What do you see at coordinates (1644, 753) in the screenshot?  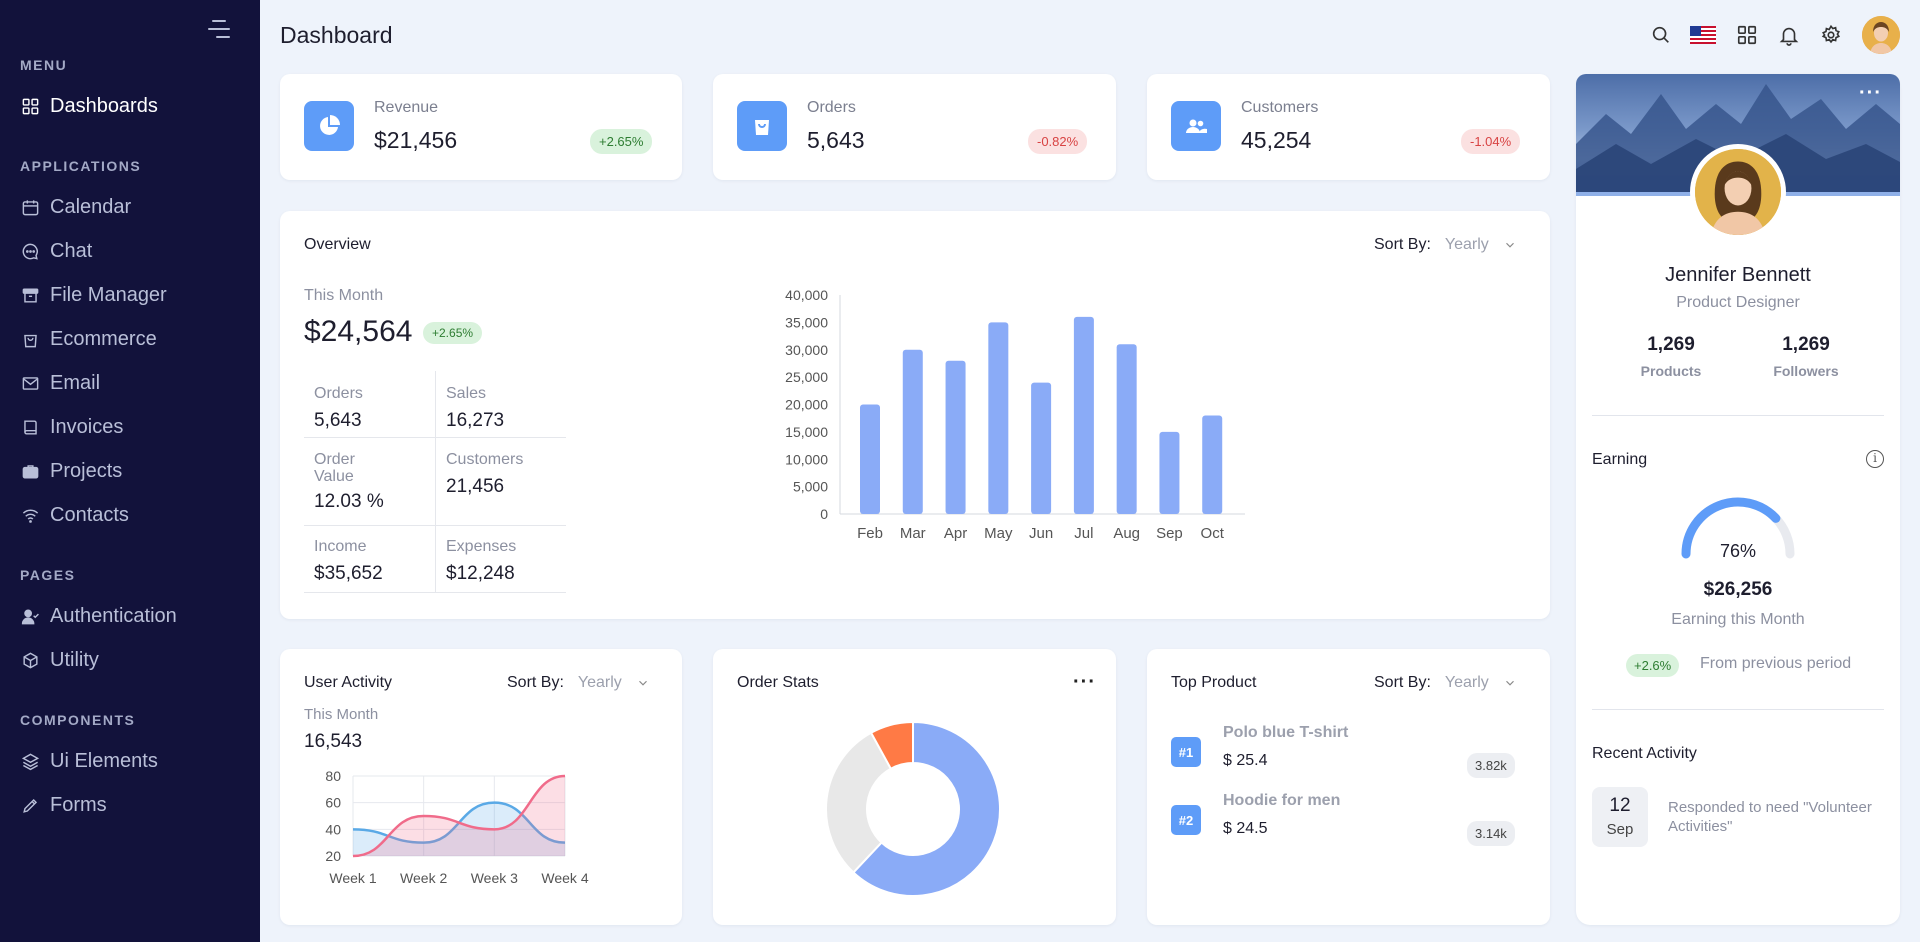 I see `recent-activity-title: Recent Activity` at bounding box center [1644, 753].